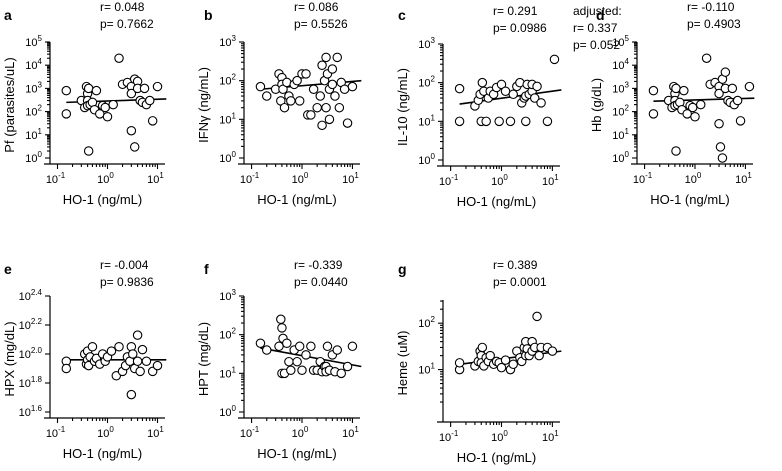 This screenshot has height=471, width=782. What do you see at coordinates (203, 105) in the screenshot?
I see `y-axis-label: IFNγ (ng/mL)` at bounding box center [203, 105].